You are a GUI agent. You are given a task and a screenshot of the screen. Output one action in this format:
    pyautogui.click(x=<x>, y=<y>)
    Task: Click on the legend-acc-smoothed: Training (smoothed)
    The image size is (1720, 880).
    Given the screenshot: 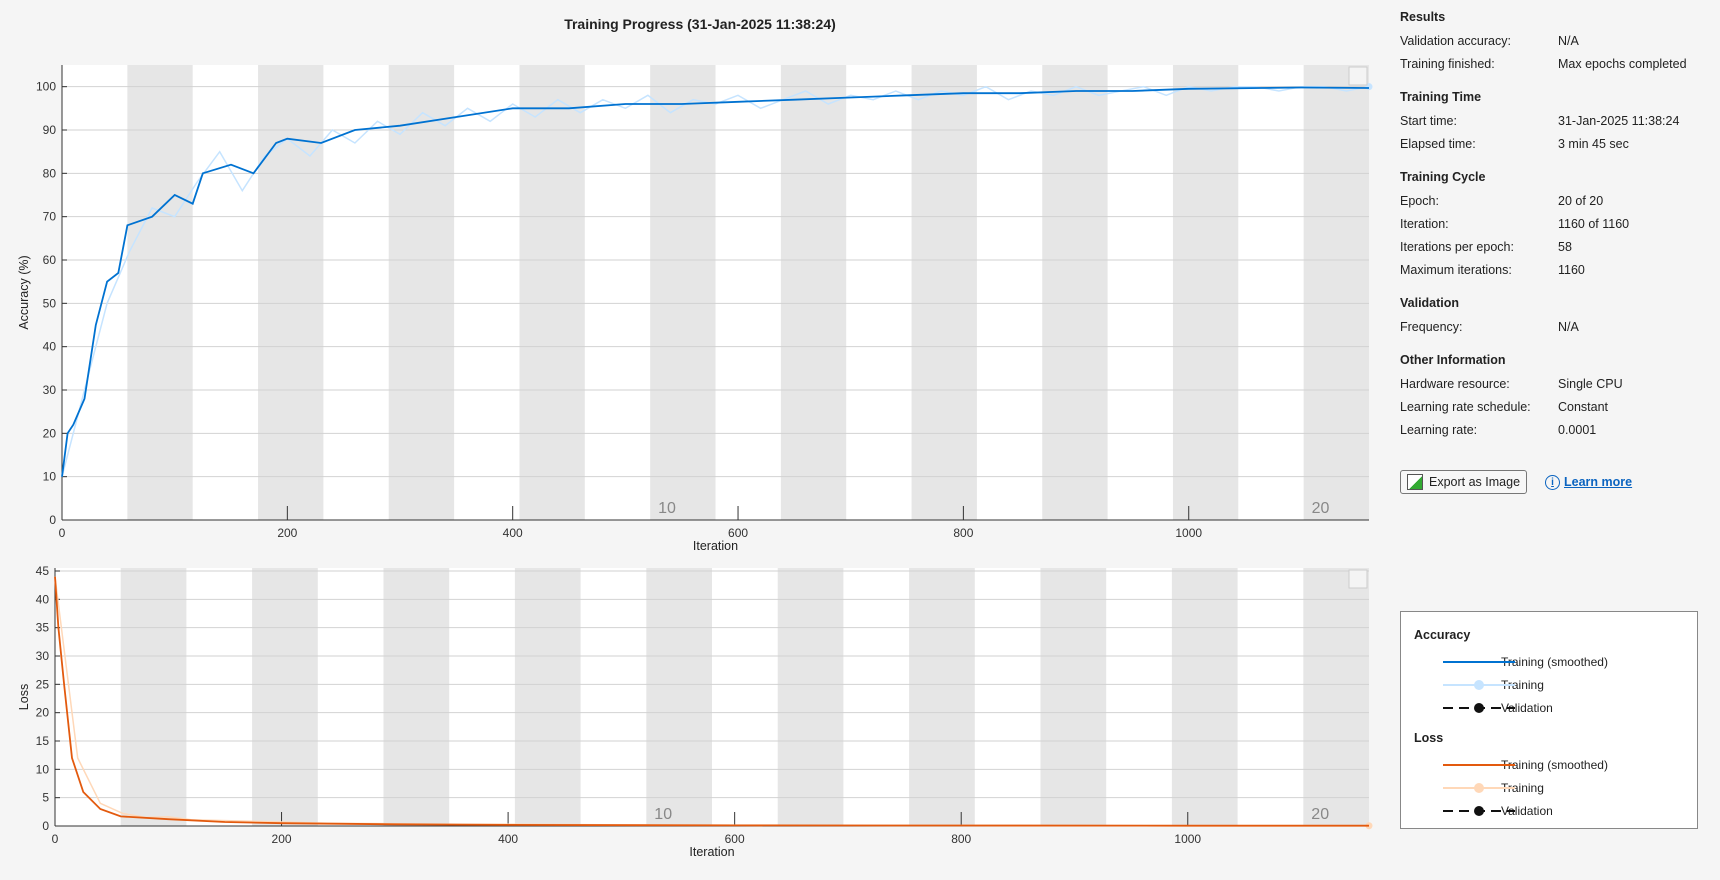 What is the action you would take?
    pyautogui.click(x=1554, y=662)
    